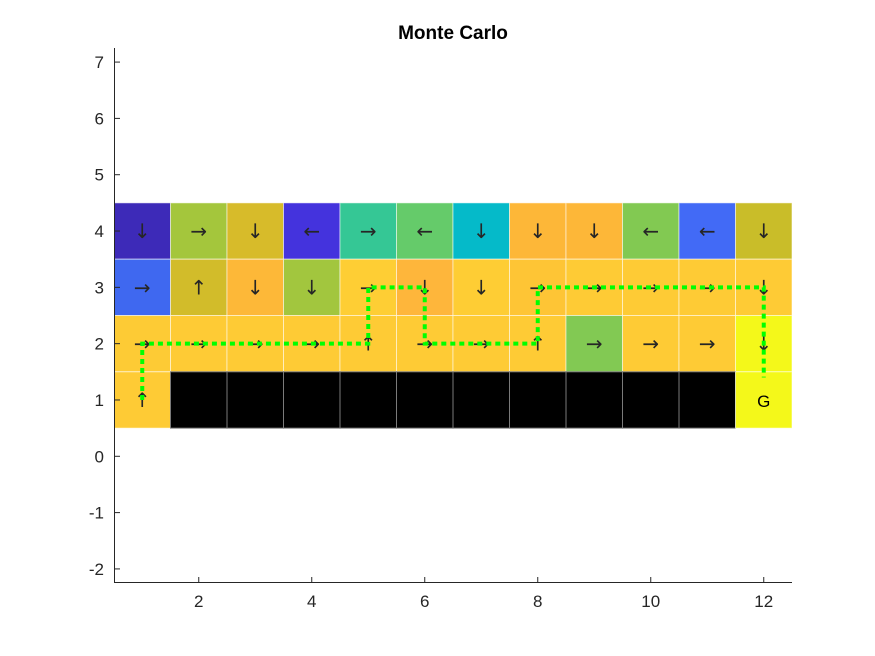 The width and height of the screenshot is (875, 656). I want to click on y-tick-label: -2, so click(96, 569).